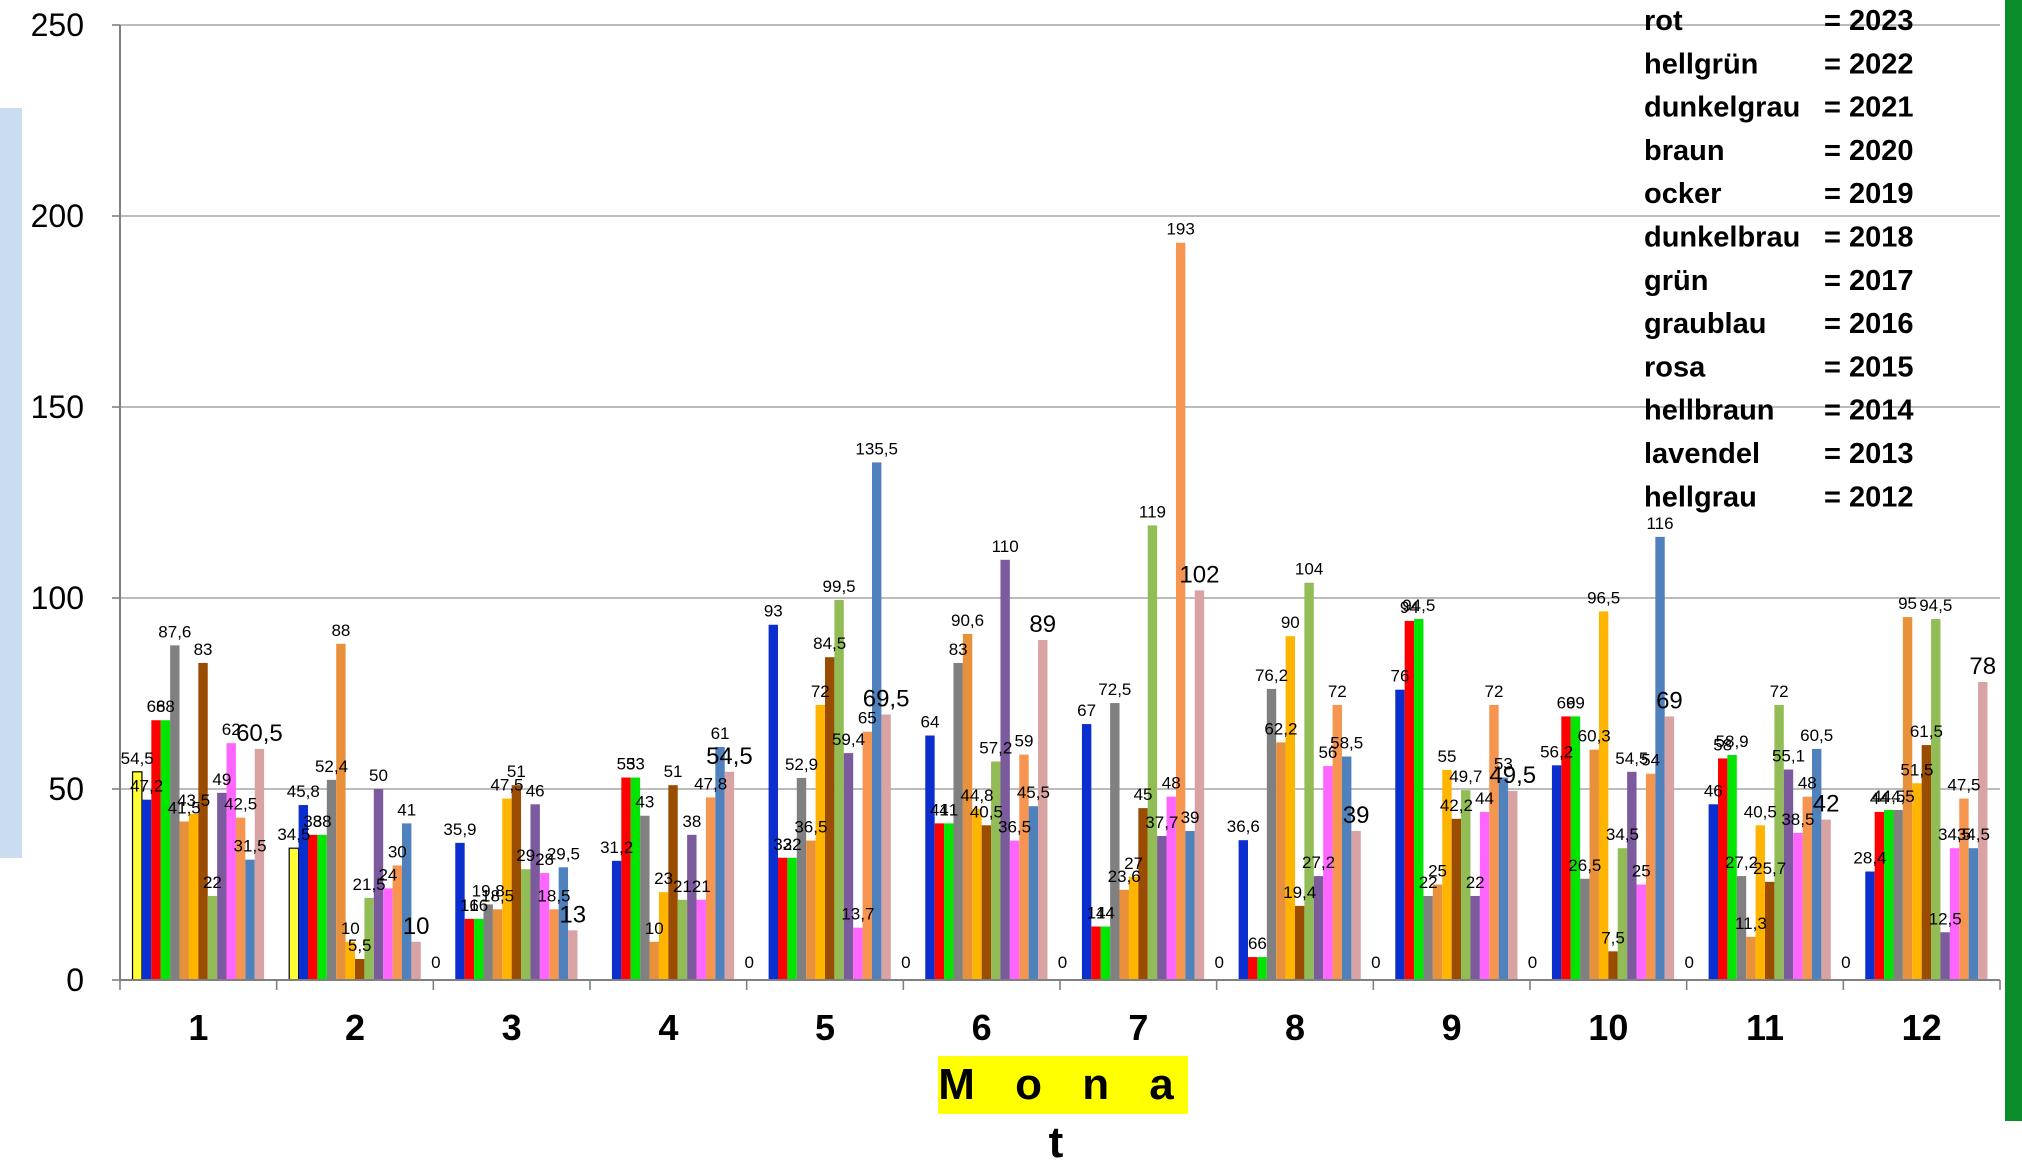  I want to click on data-label: 38, so click(322, 821).